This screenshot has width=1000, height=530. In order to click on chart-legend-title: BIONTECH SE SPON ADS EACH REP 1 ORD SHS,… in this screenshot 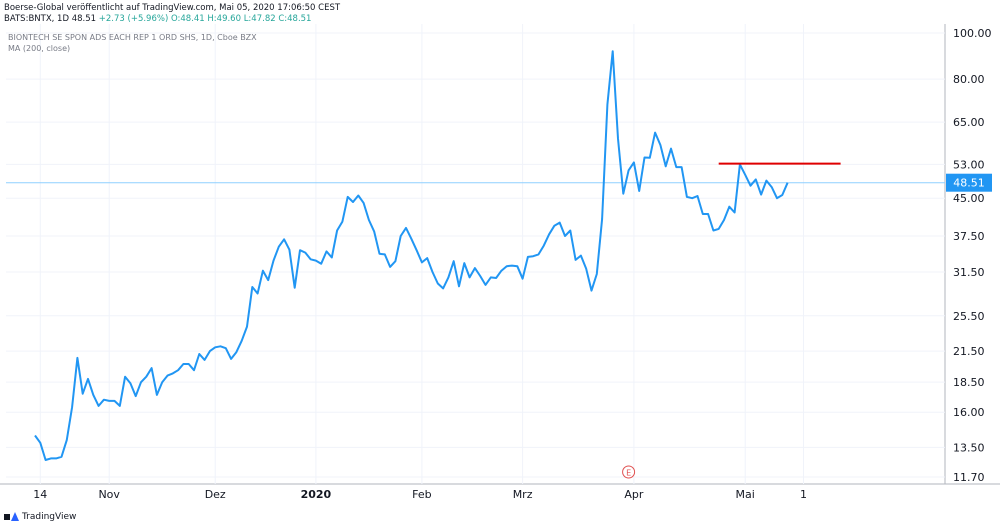, I will do `click(132, 37)`.